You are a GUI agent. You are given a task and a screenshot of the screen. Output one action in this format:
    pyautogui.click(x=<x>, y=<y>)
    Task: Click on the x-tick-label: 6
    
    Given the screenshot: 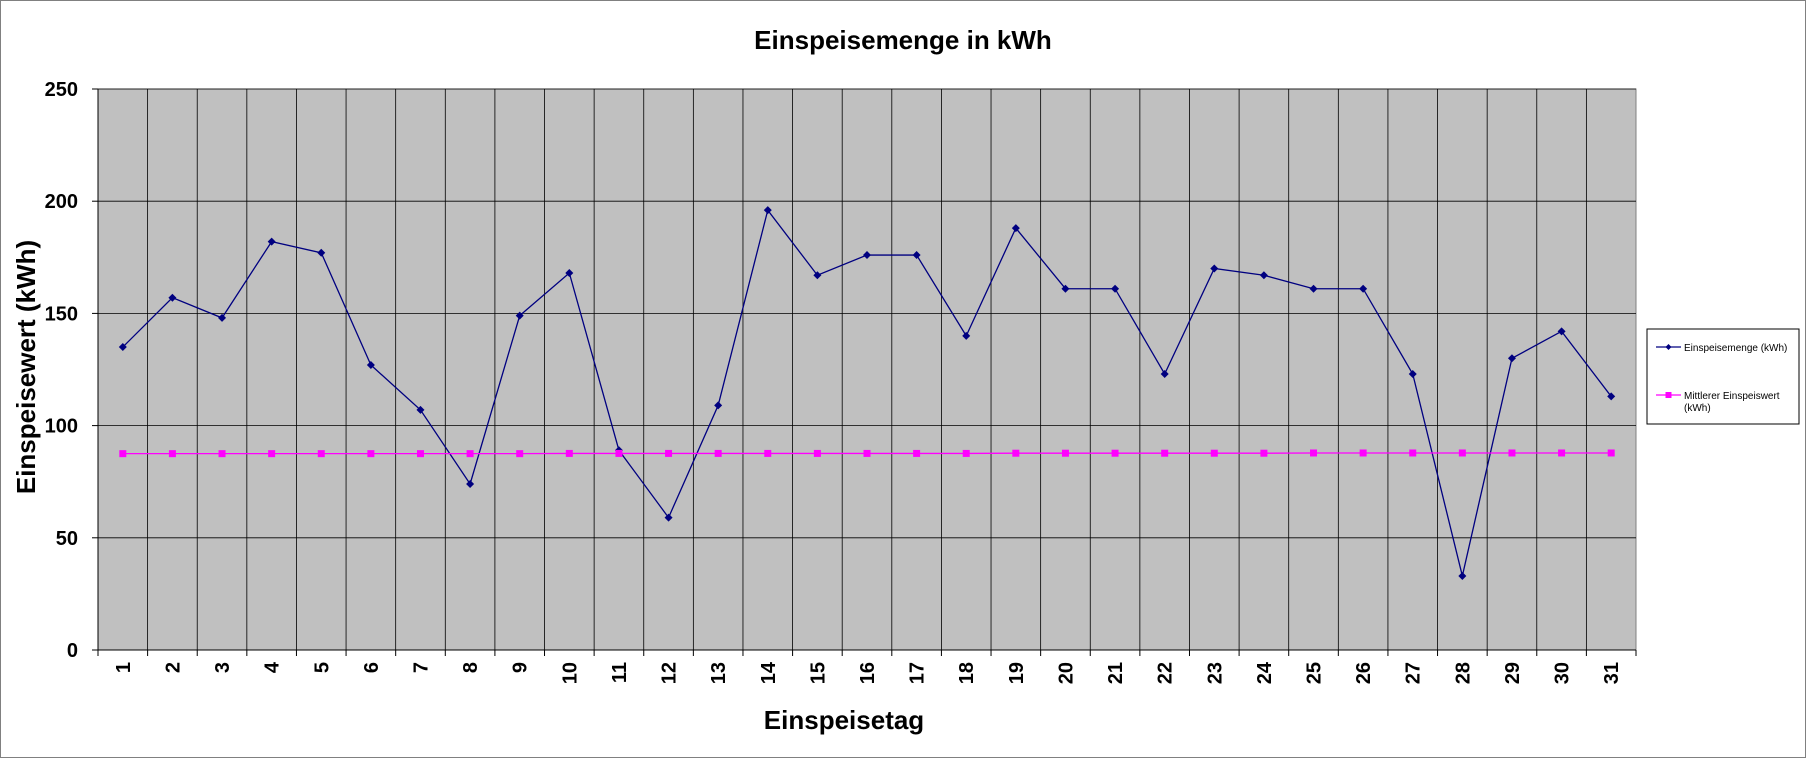 What is the action you would take?
    pyautogui.click(x=372, y=667)
    